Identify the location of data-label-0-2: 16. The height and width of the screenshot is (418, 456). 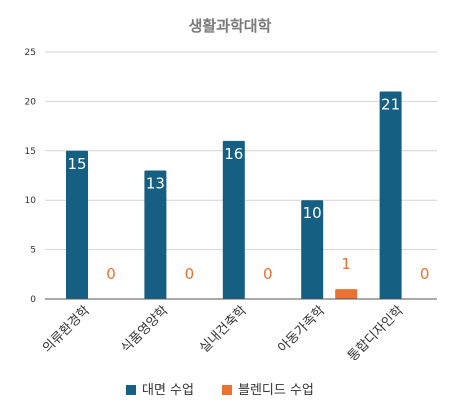
(233, 154).